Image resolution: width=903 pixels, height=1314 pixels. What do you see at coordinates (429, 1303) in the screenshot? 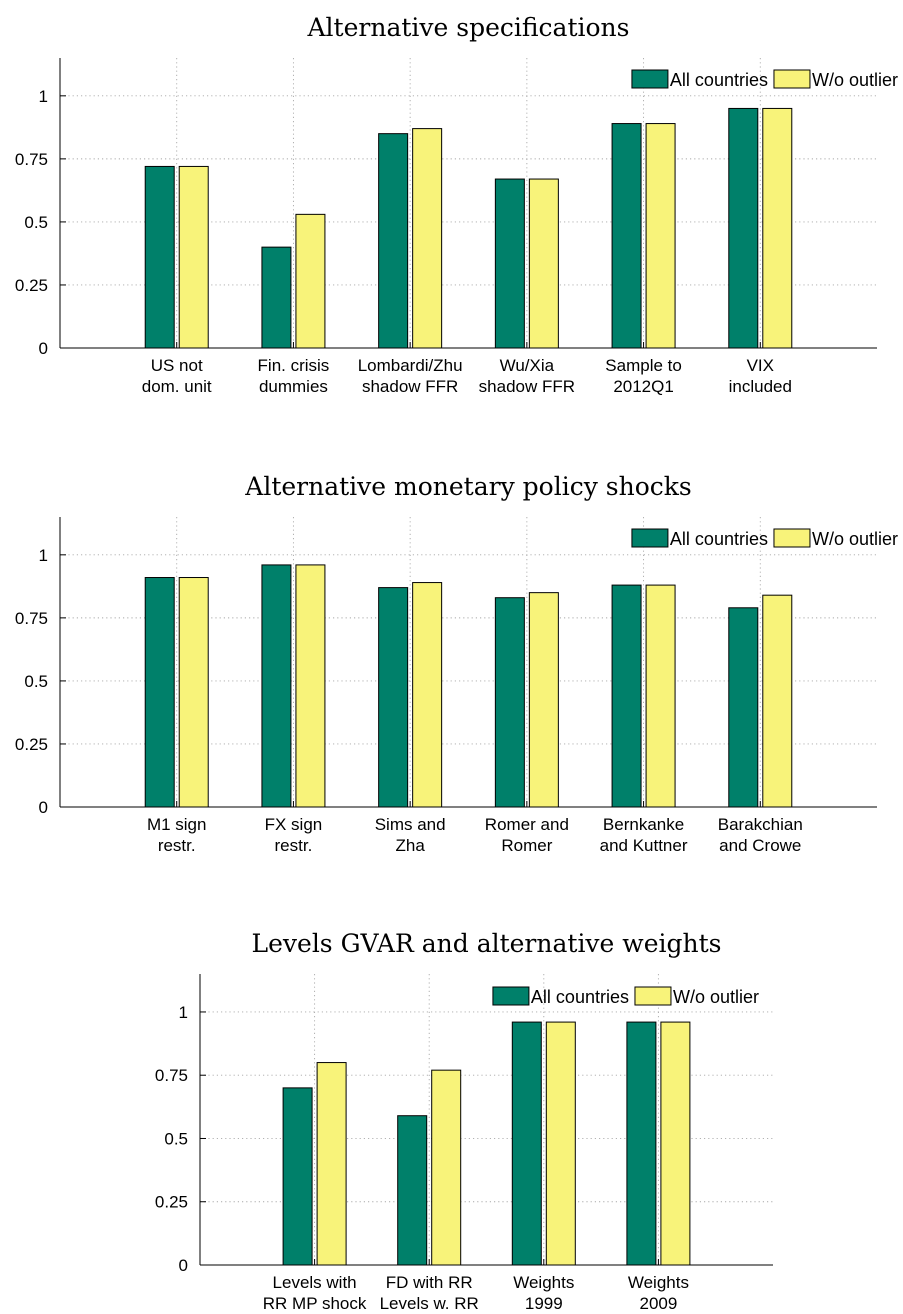
I see `category-label: Levels w. RR` at bounding box center [429, 1303].